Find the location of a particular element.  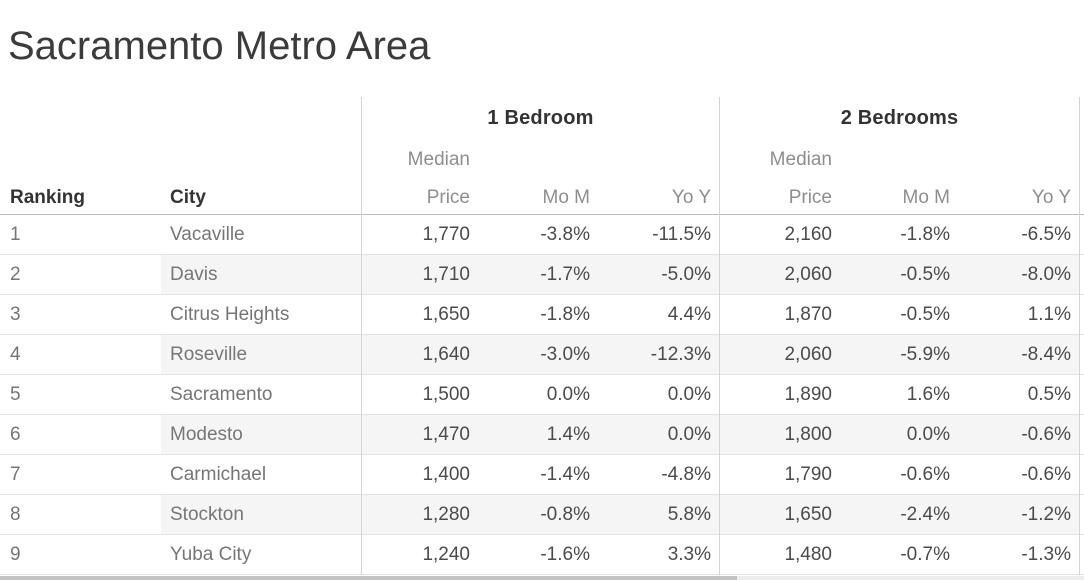

br1-mom-cell: -1.6% is located at coordinates (565, 554).